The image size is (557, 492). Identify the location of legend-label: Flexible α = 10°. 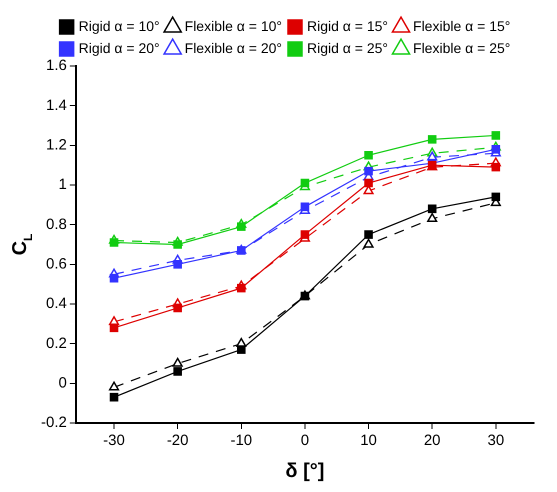
(233, 26).